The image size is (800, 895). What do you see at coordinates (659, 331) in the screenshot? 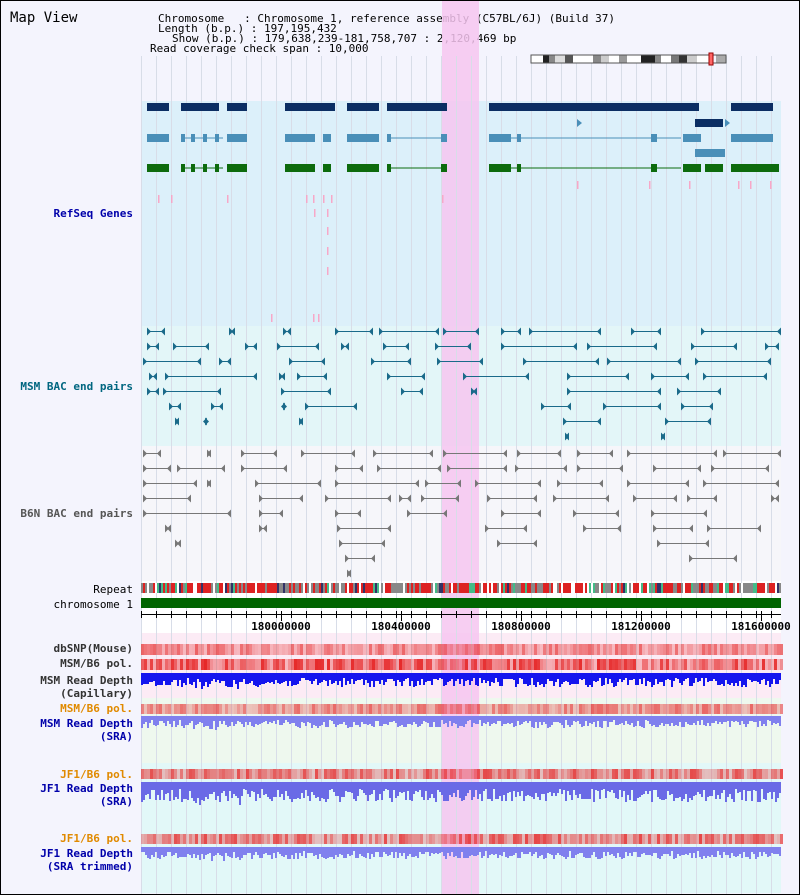
I see `msm-bac-pair-end` at bounding box center [659, 331].